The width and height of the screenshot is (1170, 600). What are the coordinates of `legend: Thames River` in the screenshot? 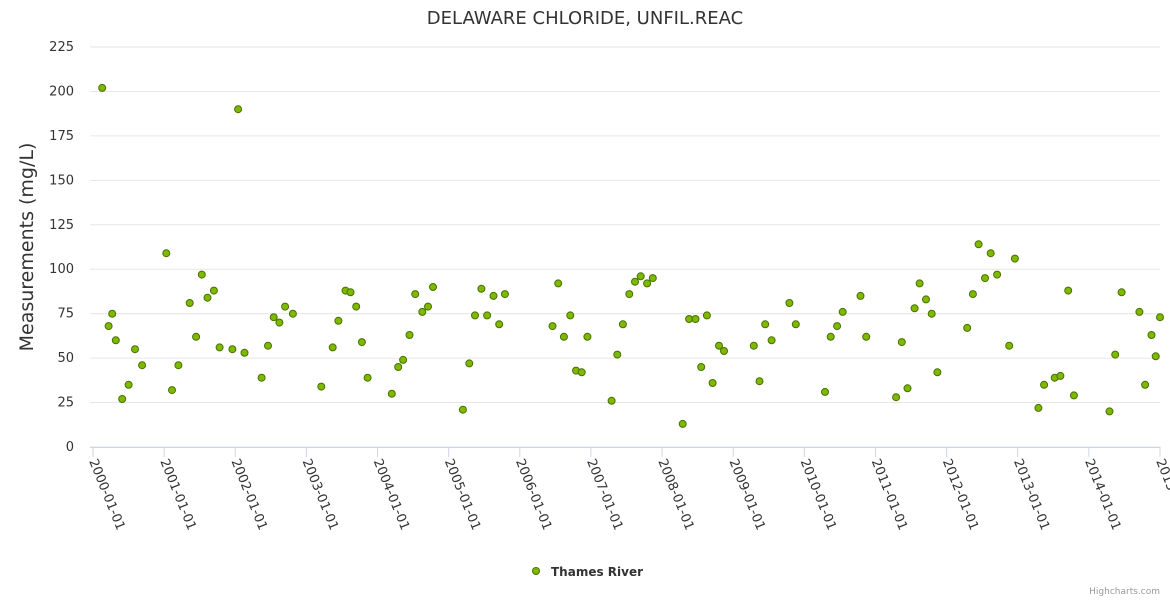 It's located at (588, 572).